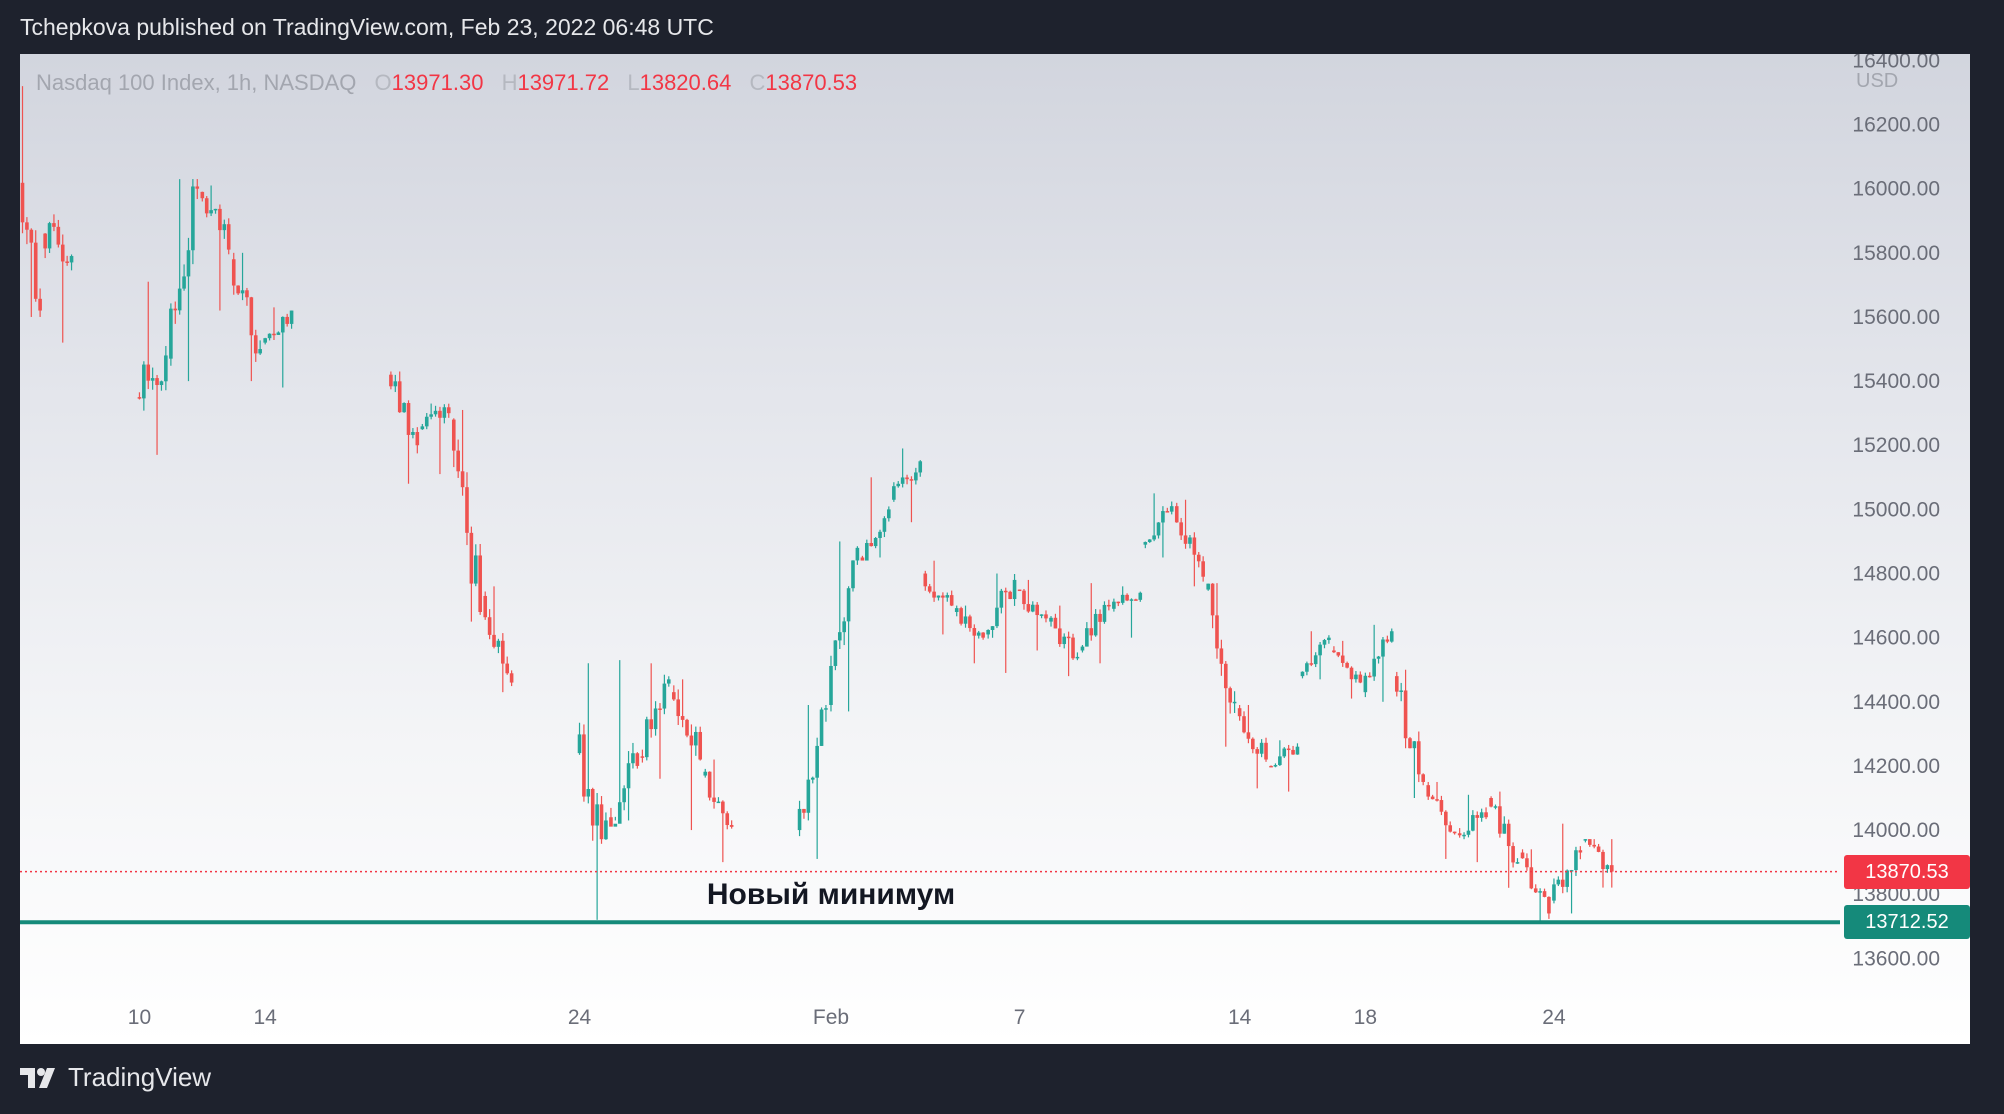 The image size is (2004, 1114). I want to click on high-label: H, so click(509, 82).